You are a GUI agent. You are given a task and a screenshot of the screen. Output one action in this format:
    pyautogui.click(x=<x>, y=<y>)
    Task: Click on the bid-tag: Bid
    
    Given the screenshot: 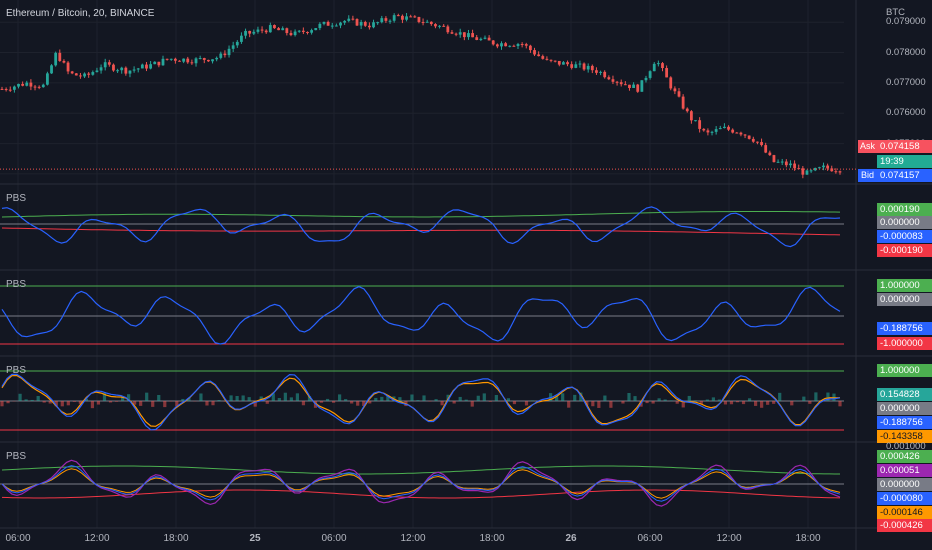 What is the action you would take?
    pyautogui.click(x=867, y=175)
    